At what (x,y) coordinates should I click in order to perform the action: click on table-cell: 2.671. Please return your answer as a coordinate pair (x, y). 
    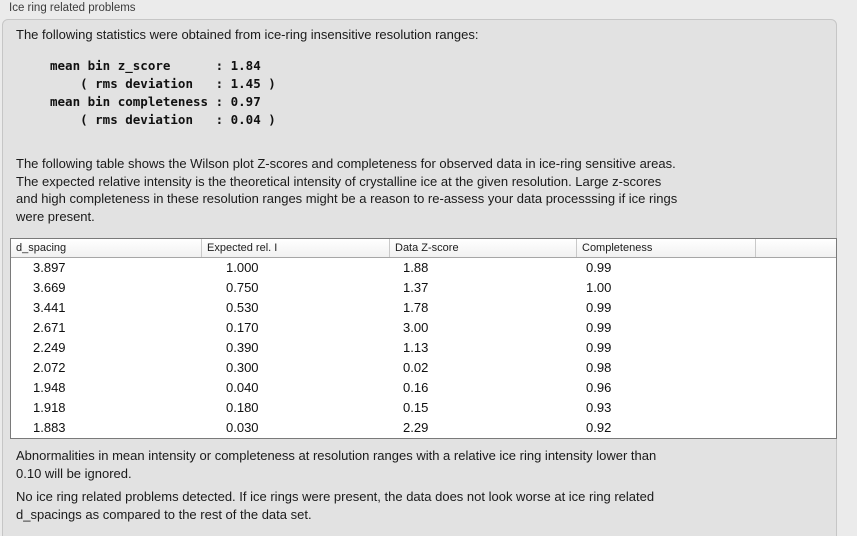
    Looking at the image, I should click on (49, 327).